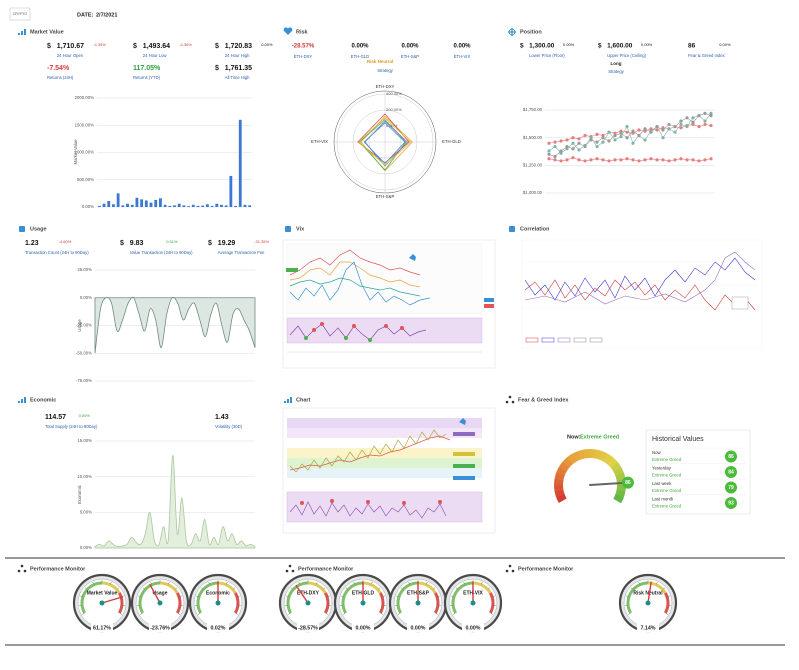 This screenshot has height=670, width=799. I want to click on y-tick-label: 5.00%, so click(86, 511).